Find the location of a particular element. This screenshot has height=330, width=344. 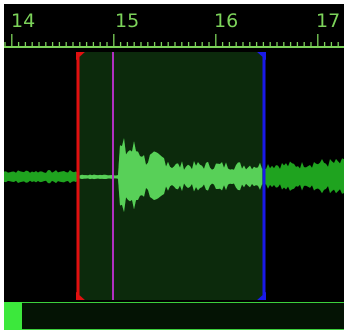

horizontal-scrollbar is located at coordinates (174, 315).